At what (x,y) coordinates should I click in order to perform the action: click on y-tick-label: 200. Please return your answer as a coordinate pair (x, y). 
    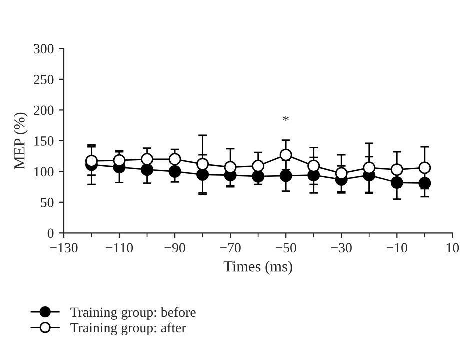
    Looking at the image, I should click on (44, 111).